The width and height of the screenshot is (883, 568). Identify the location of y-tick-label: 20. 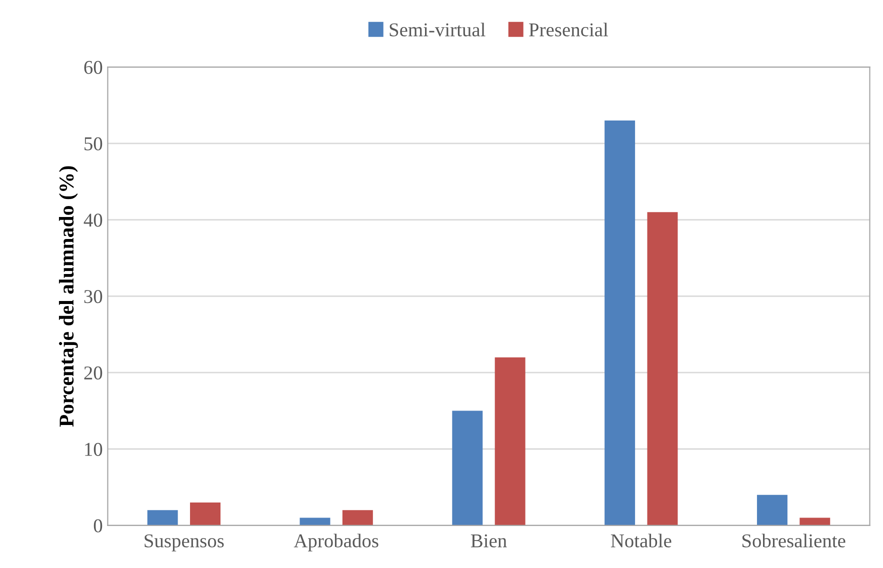
(93, 373).